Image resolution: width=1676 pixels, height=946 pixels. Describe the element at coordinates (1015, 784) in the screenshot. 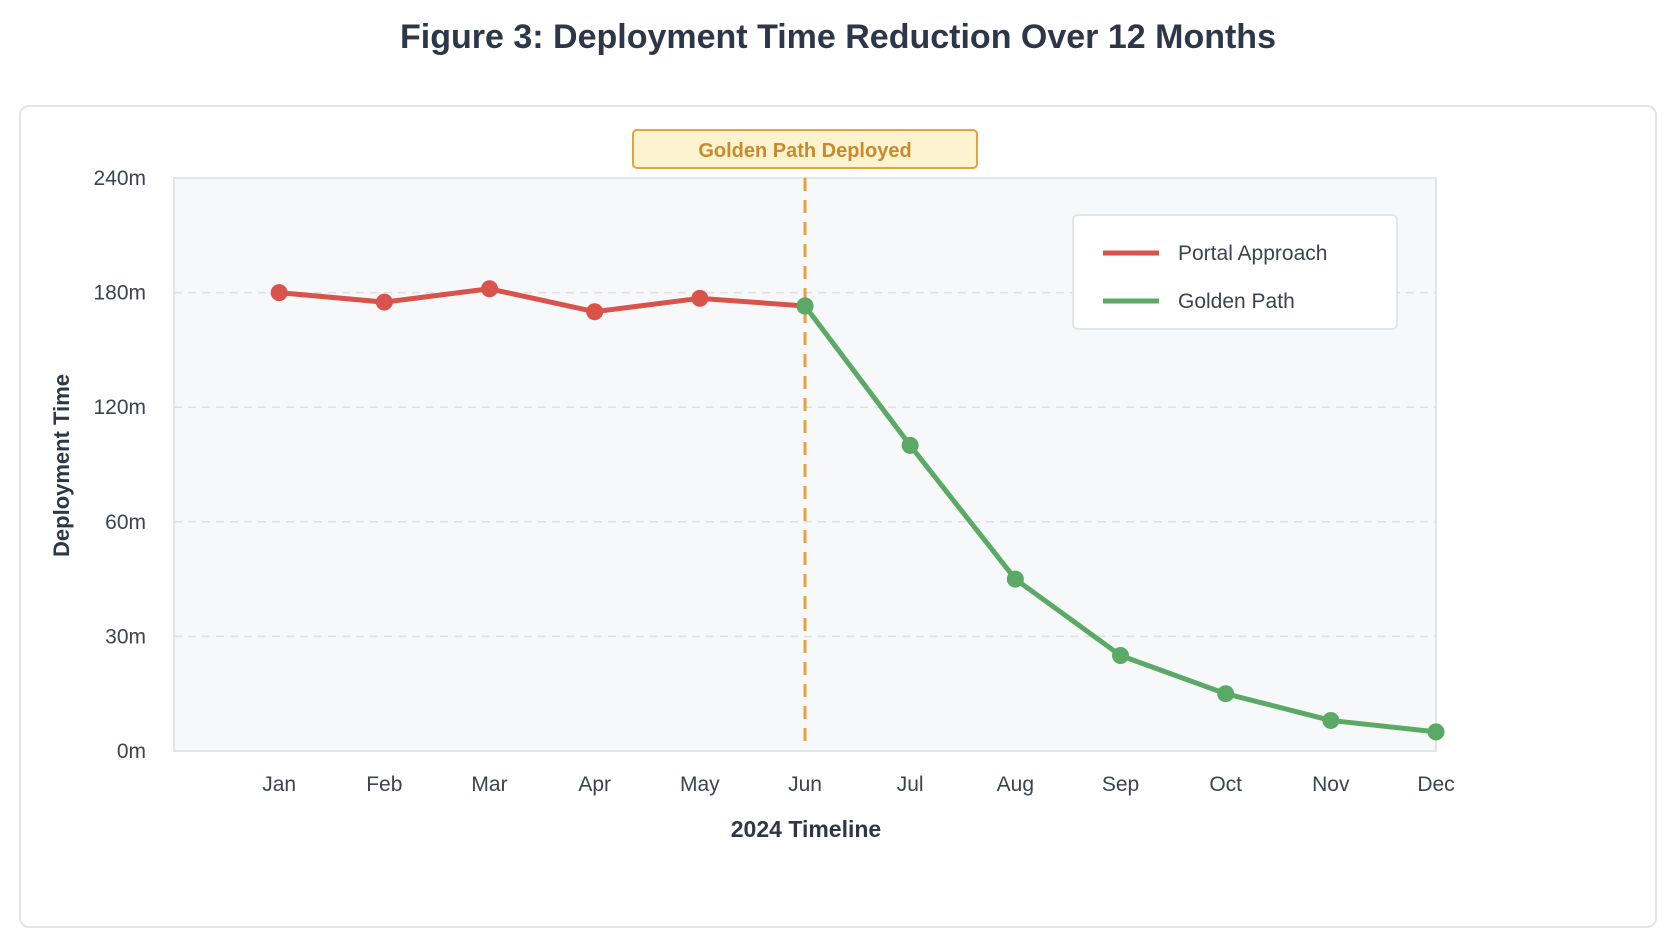

I see `x-tick-label: Aug` at that location.